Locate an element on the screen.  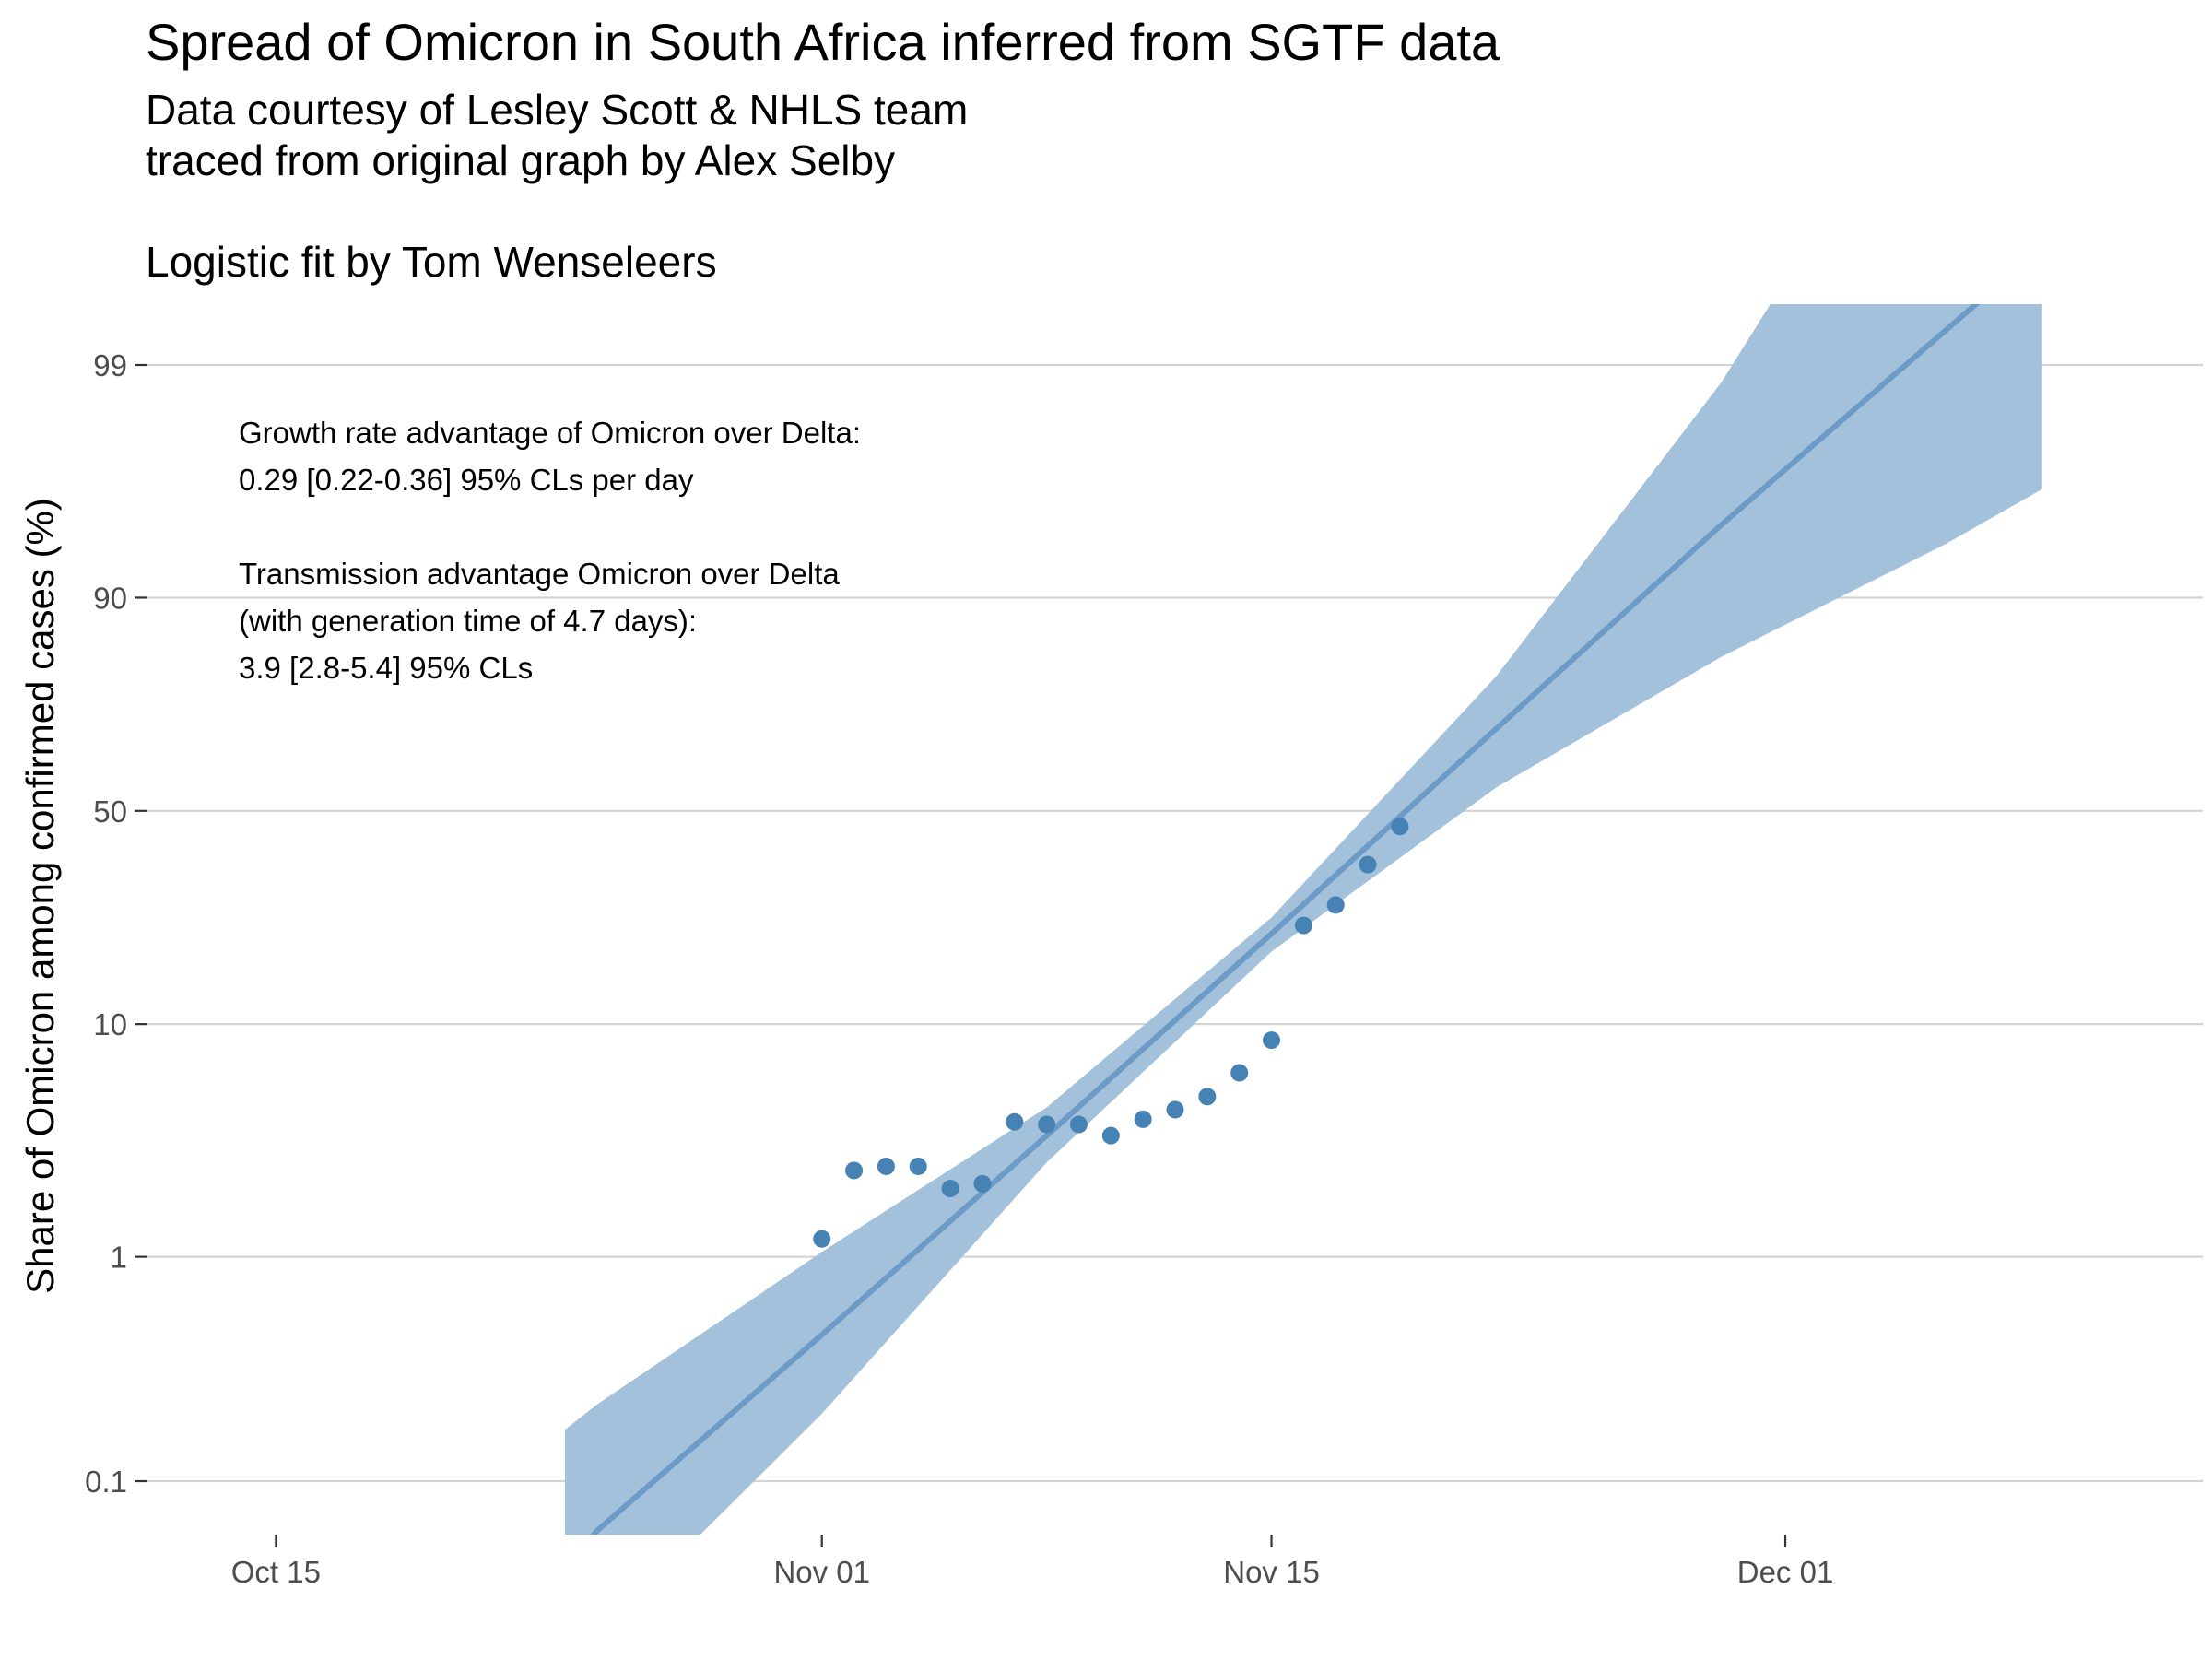
x-tick-label: Nov 01 is located at coordinates (821, 1572).